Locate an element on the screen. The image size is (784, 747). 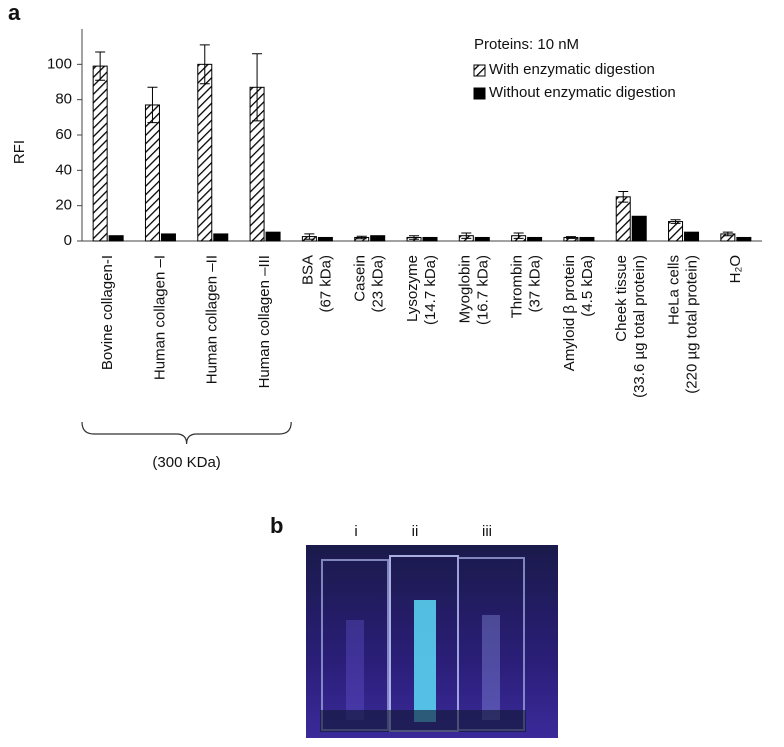
x-tick-label: (4.5 kDa) is located at coordinates (587, 286).